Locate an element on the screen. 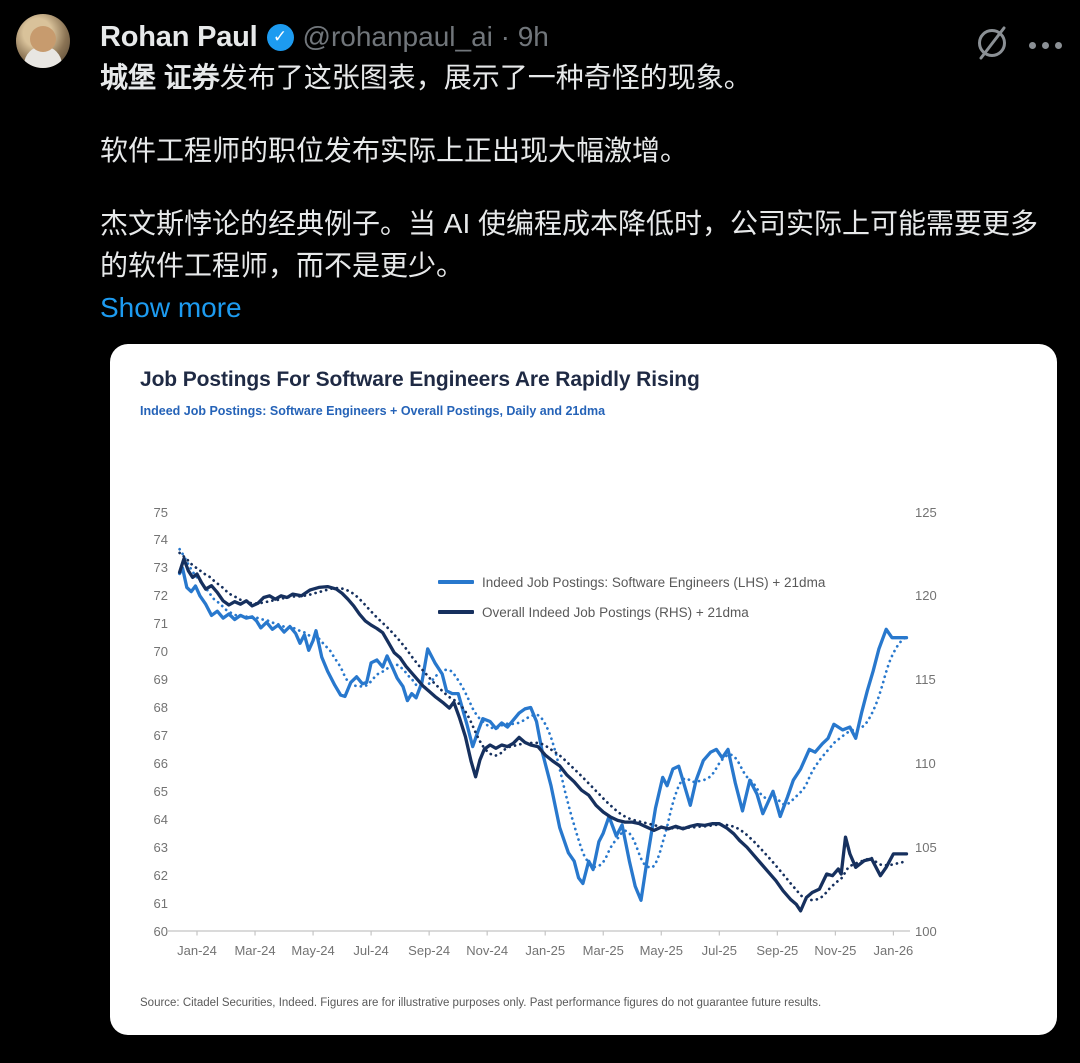 The image size is (1080, 1063). x-axis-label: Nov-25 is located at coordinates (835, 950).